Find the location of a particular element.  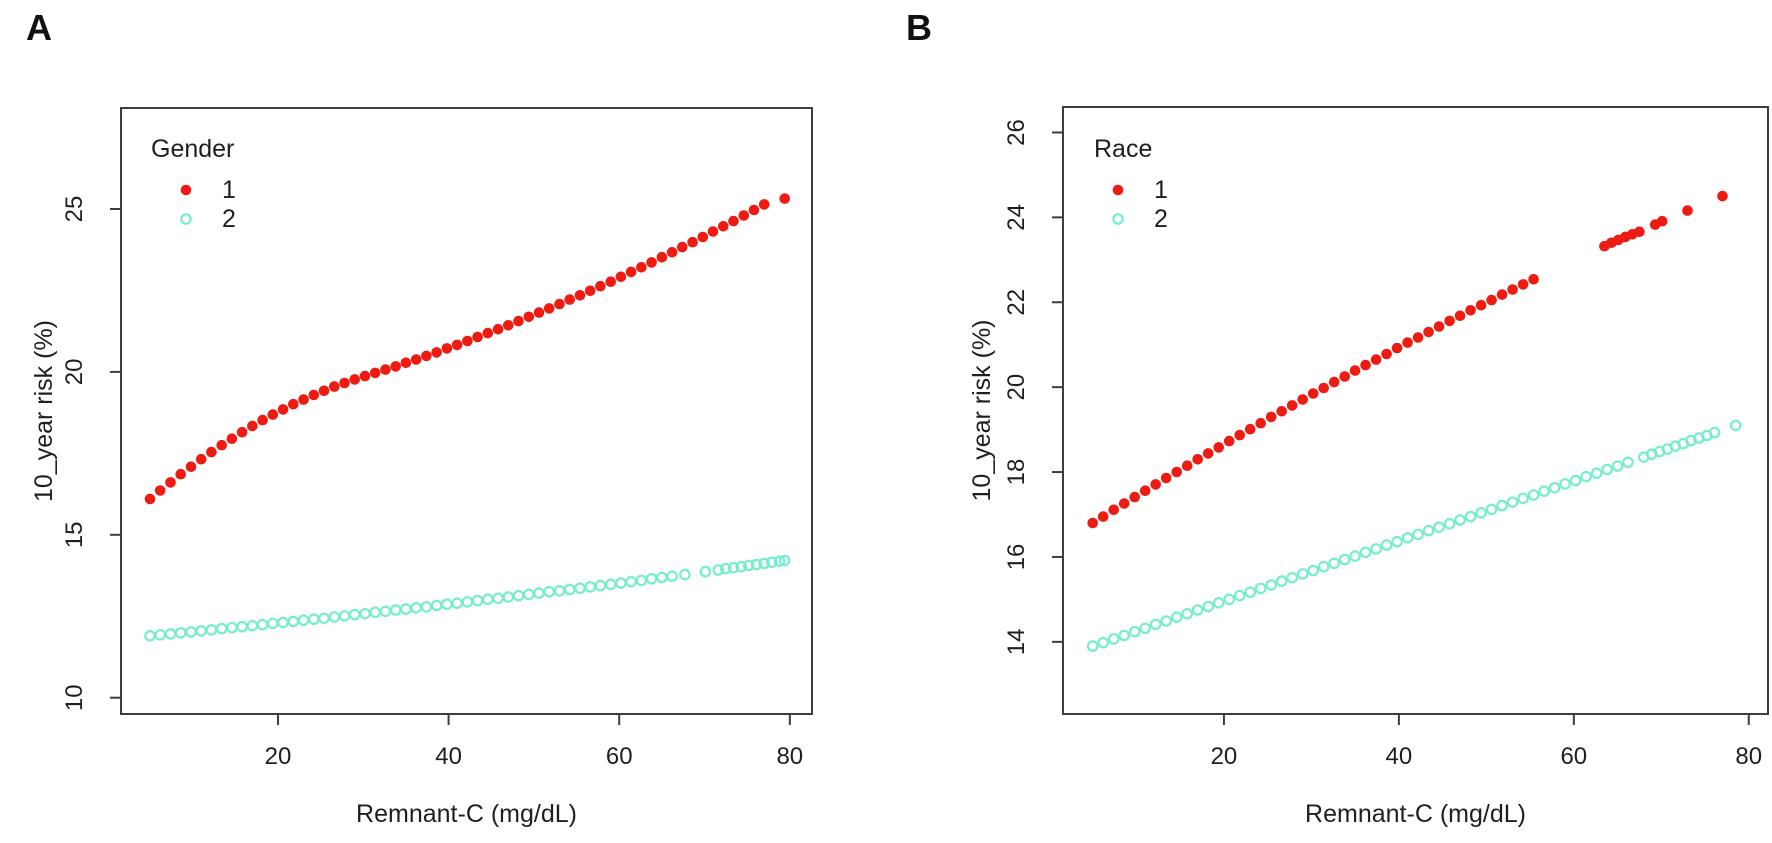

y-axis-title: 10_year risk (%) is located at coordinates (982, 411).